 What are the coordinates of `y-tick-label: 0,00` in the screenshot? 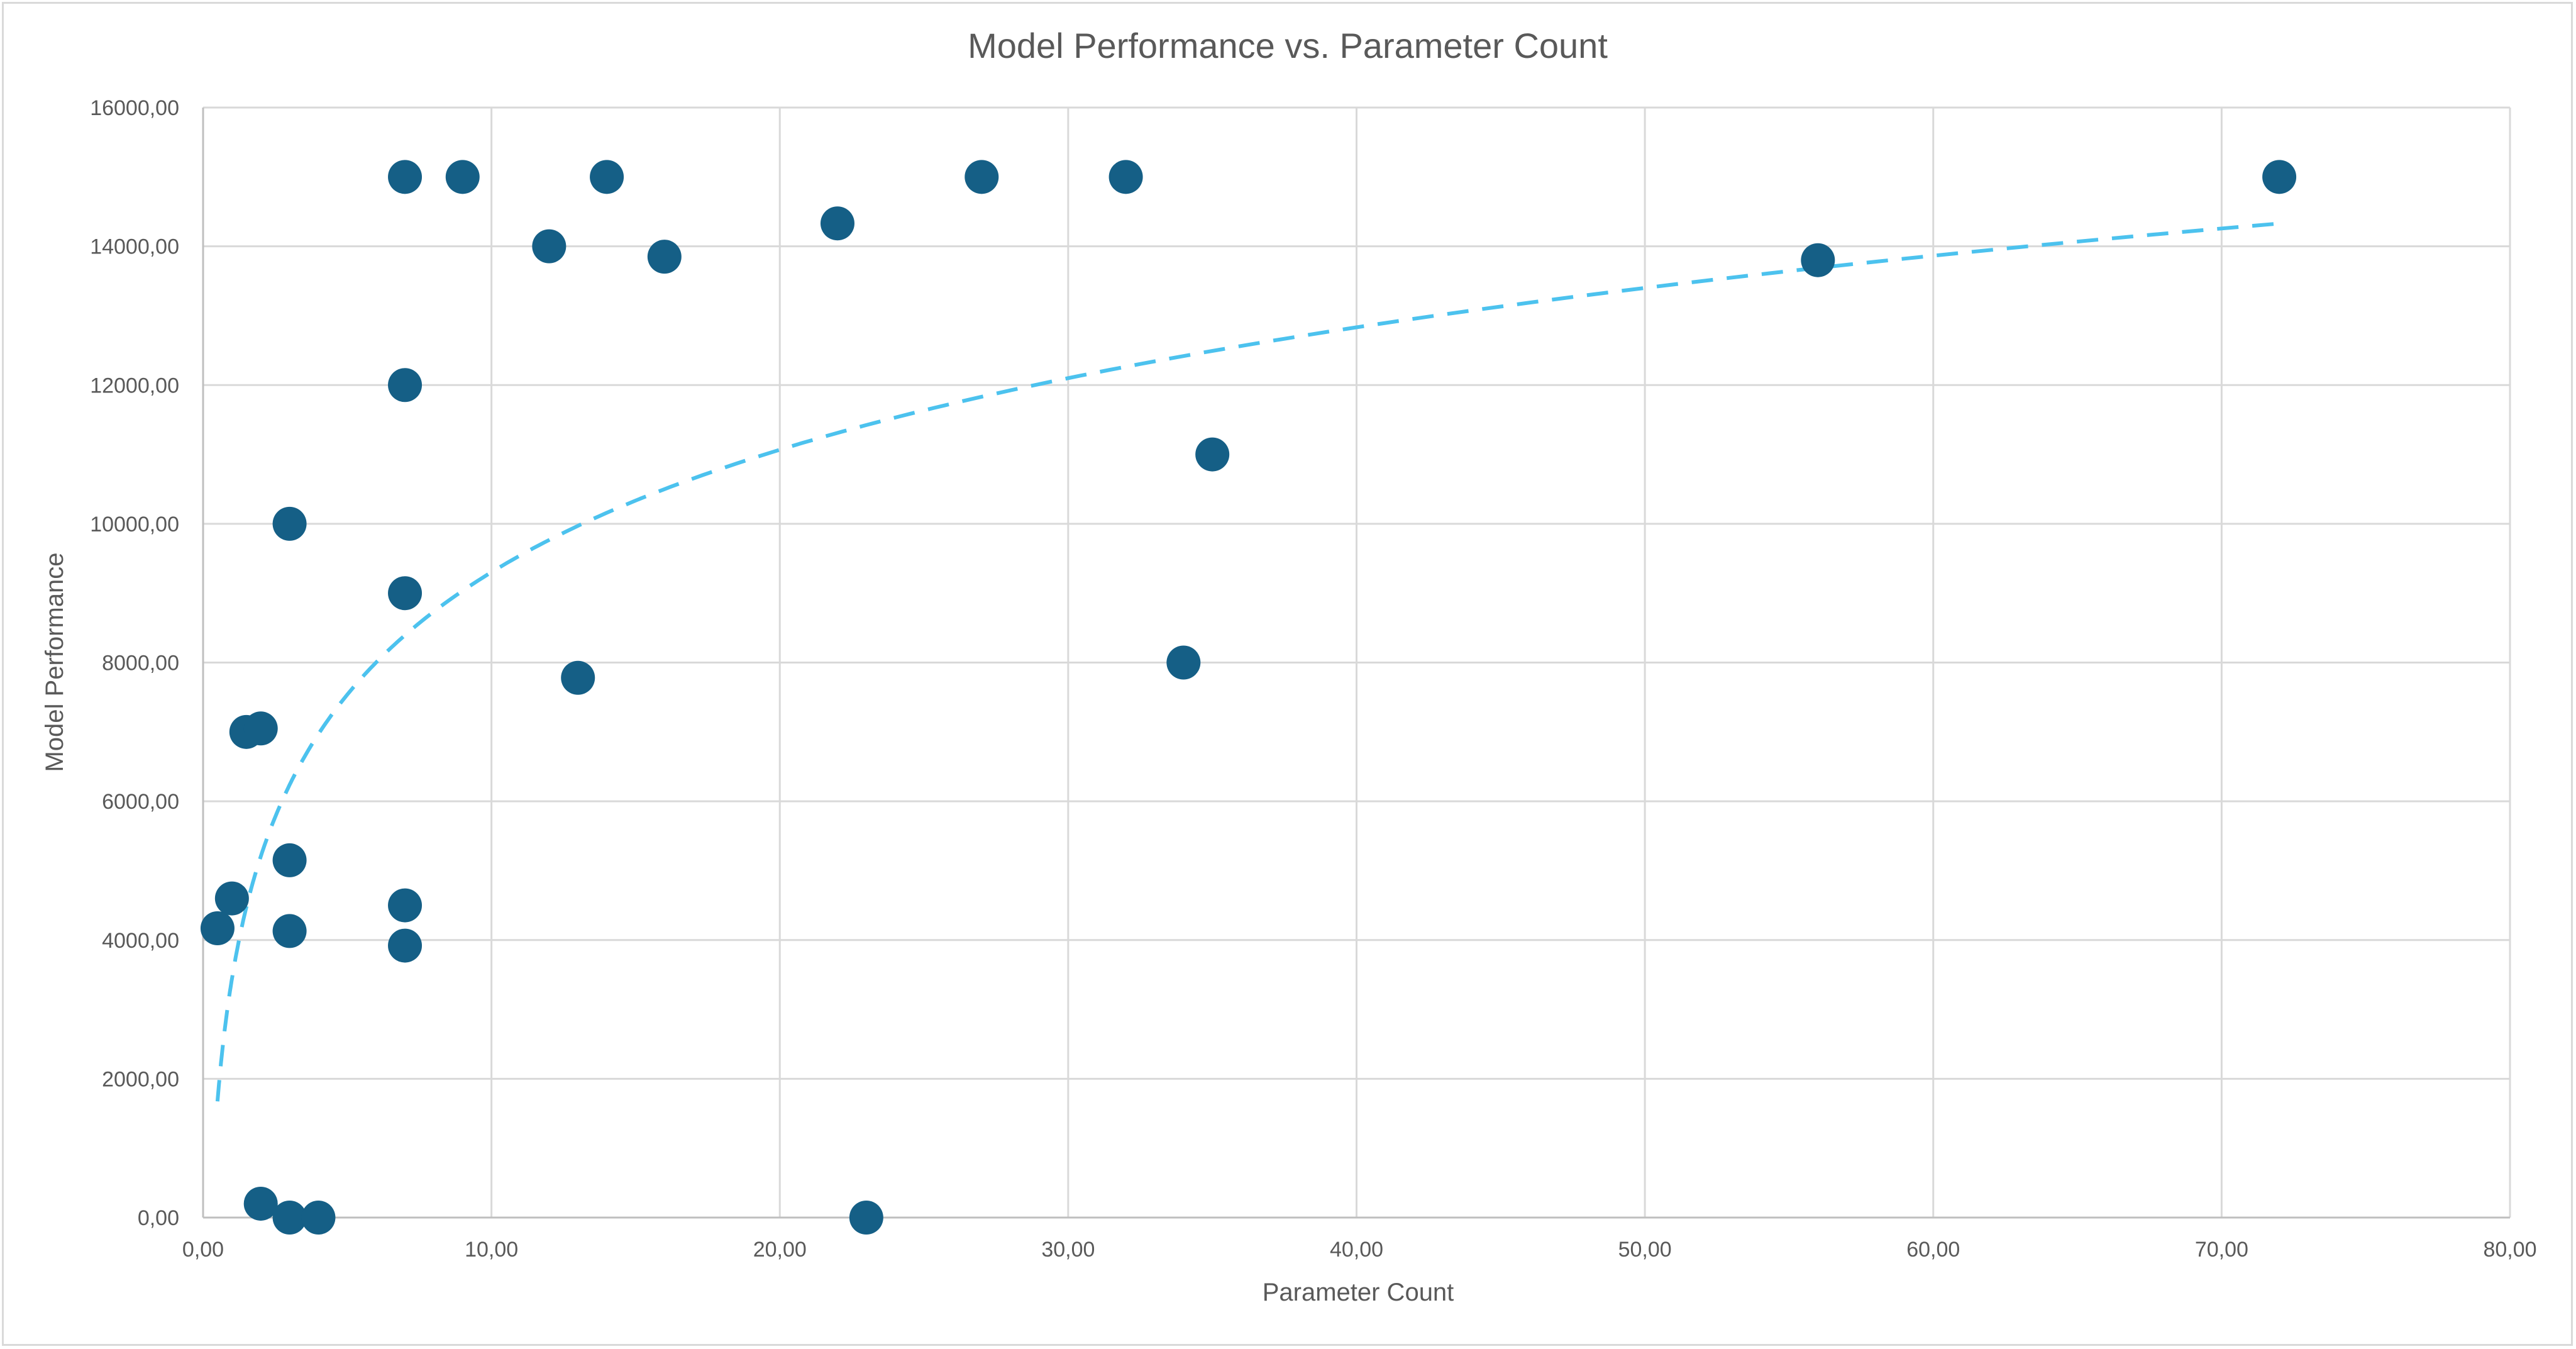 It's located at (158, 1218).